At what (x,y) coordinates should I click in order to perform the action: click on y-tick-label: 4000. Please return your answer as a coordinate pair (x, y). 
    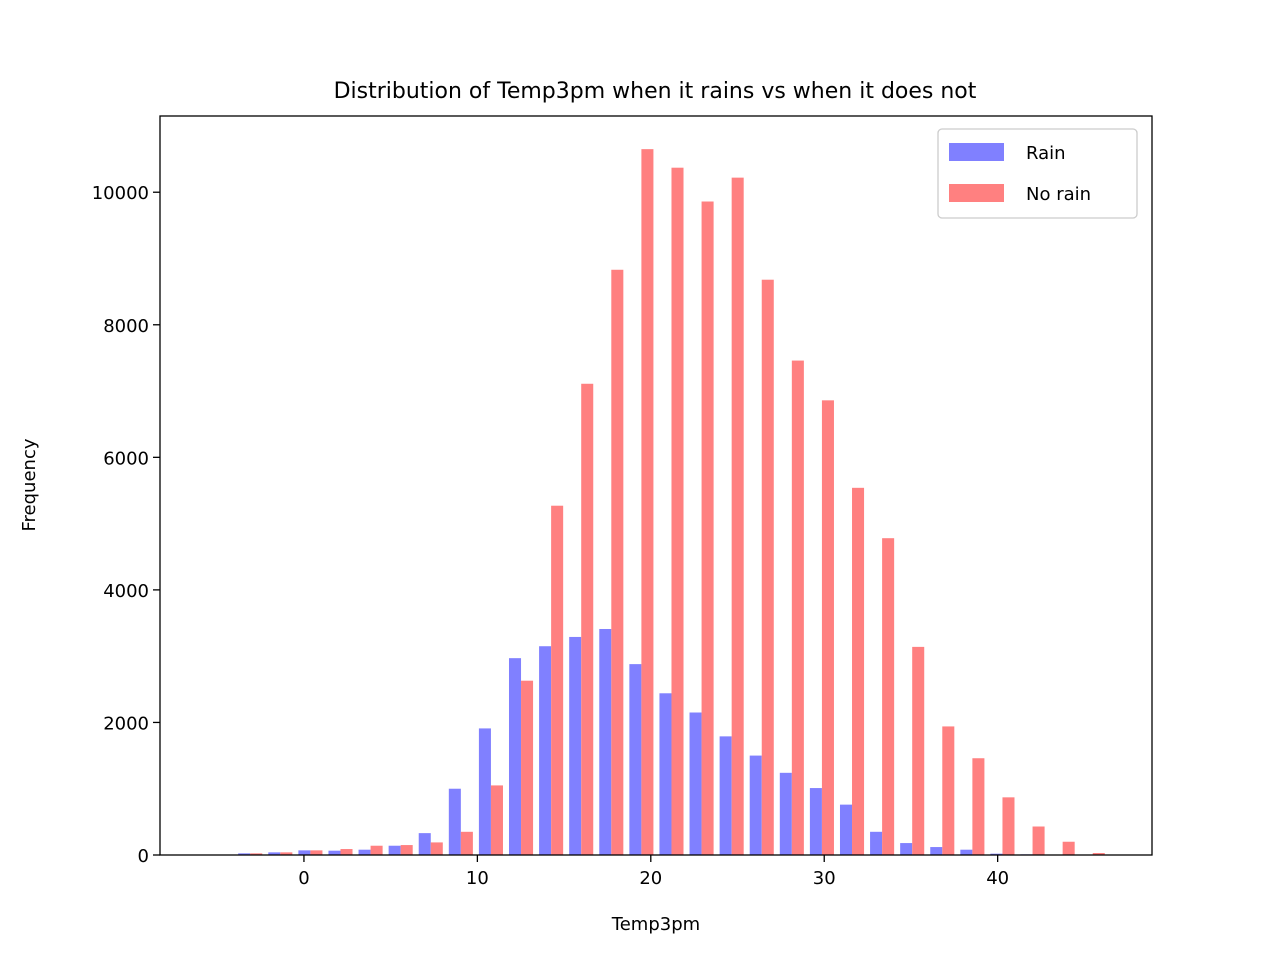
    Looking at the image, I should click on (126, 591).